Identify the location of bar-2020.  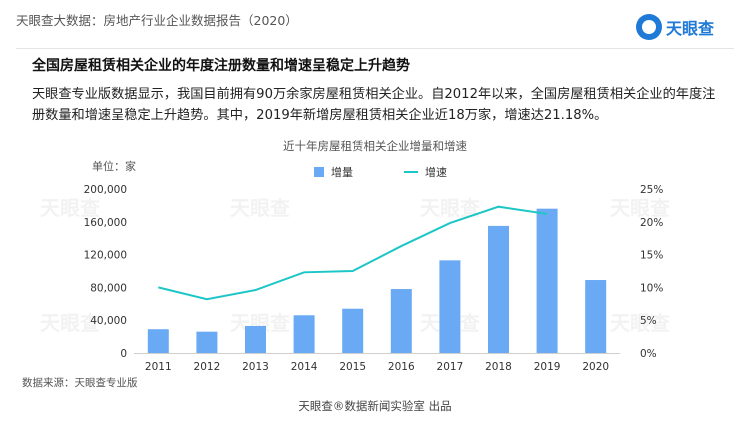
(596, 316).